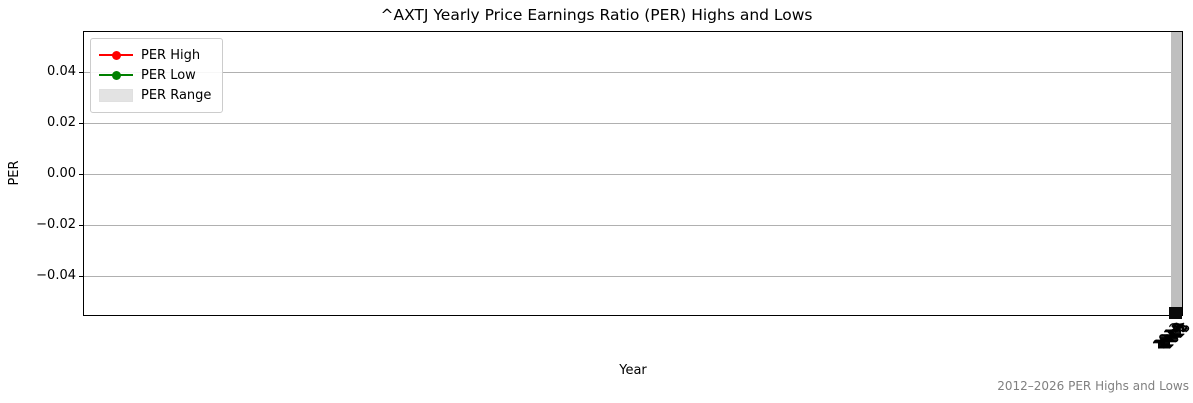  I want to click on y-tick-label: 0.04, so click(61, 71).